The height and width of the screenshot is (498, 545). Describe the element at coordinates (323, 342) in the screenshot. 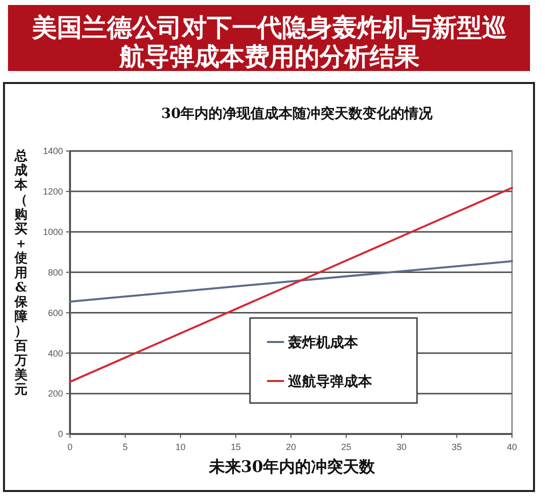

I see `legend-label: 轰炸机成本` at that location.